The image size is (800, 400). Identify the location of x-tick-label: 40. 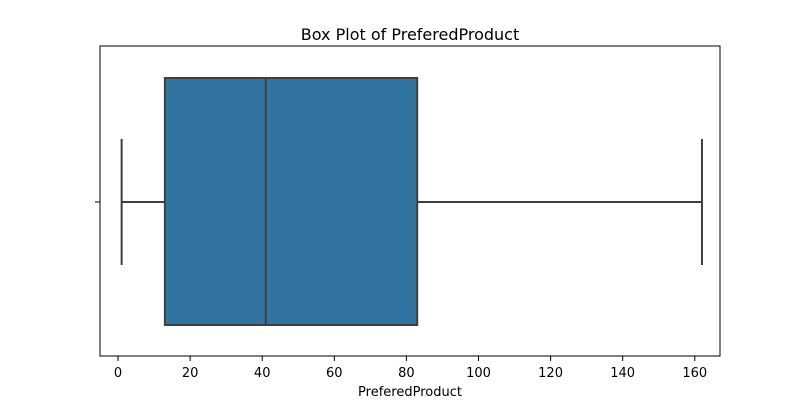
(262, 373).